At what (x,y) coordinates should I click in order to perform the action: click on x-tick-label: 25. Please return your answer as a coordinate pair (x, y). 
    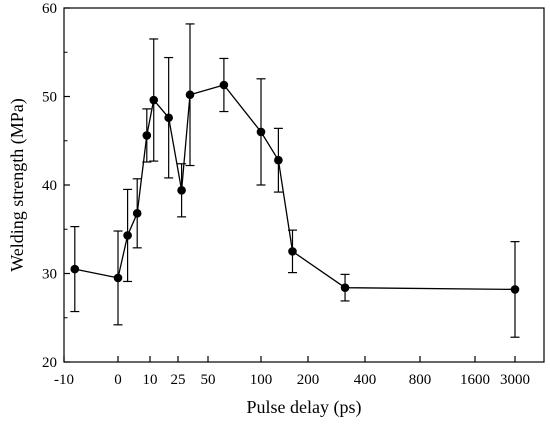
    Looking at the image, I should click on (178, 380).